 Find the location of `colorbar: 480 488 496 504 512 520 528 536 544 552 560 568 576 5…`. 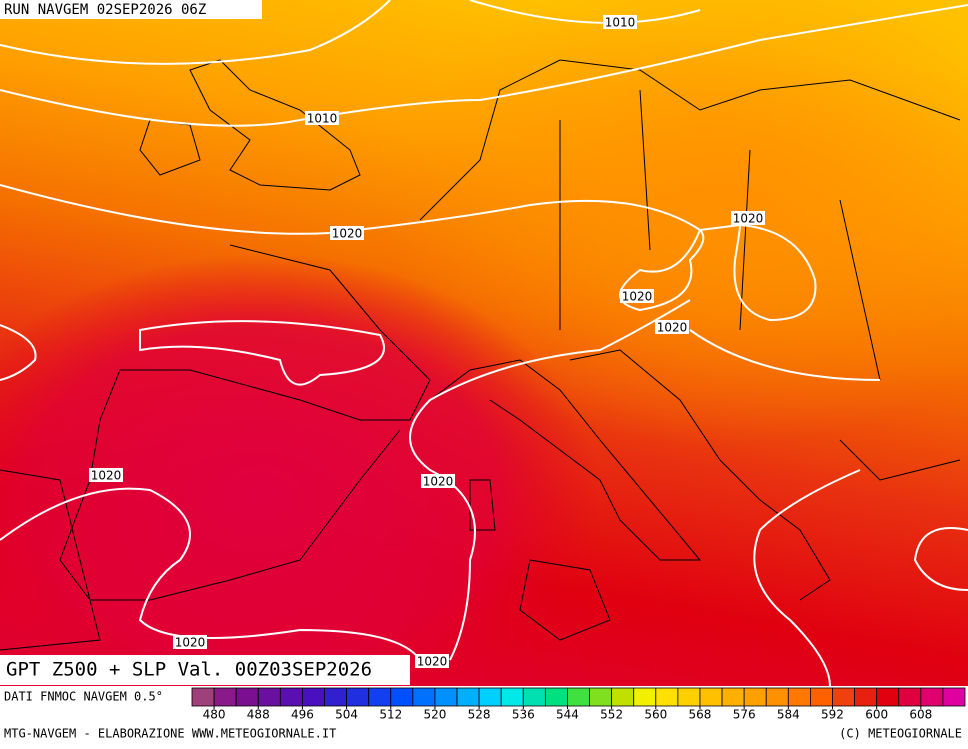

colorbar: 480 488 496 504 512 520 528 536 544 552 560 568 576 5… is located at coordinates (578, 704).